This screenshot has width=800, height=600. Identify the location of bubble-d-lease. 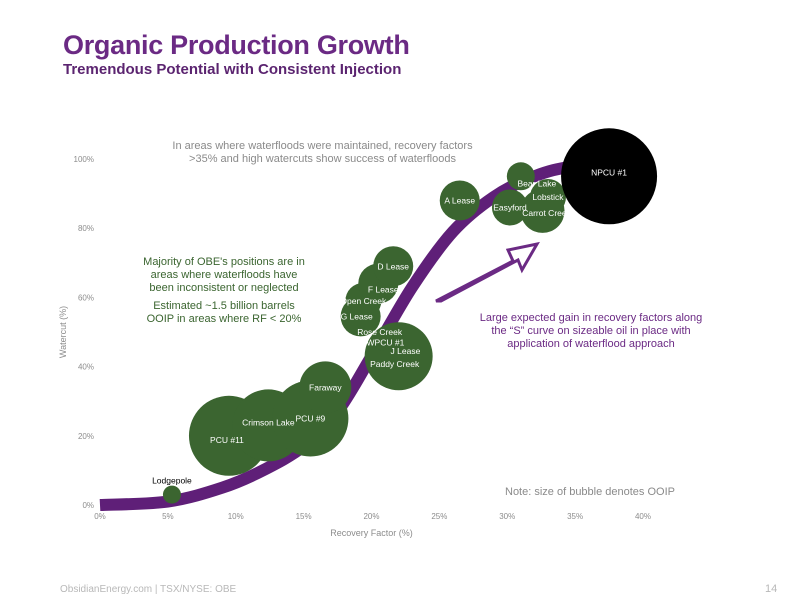
(393, 266).